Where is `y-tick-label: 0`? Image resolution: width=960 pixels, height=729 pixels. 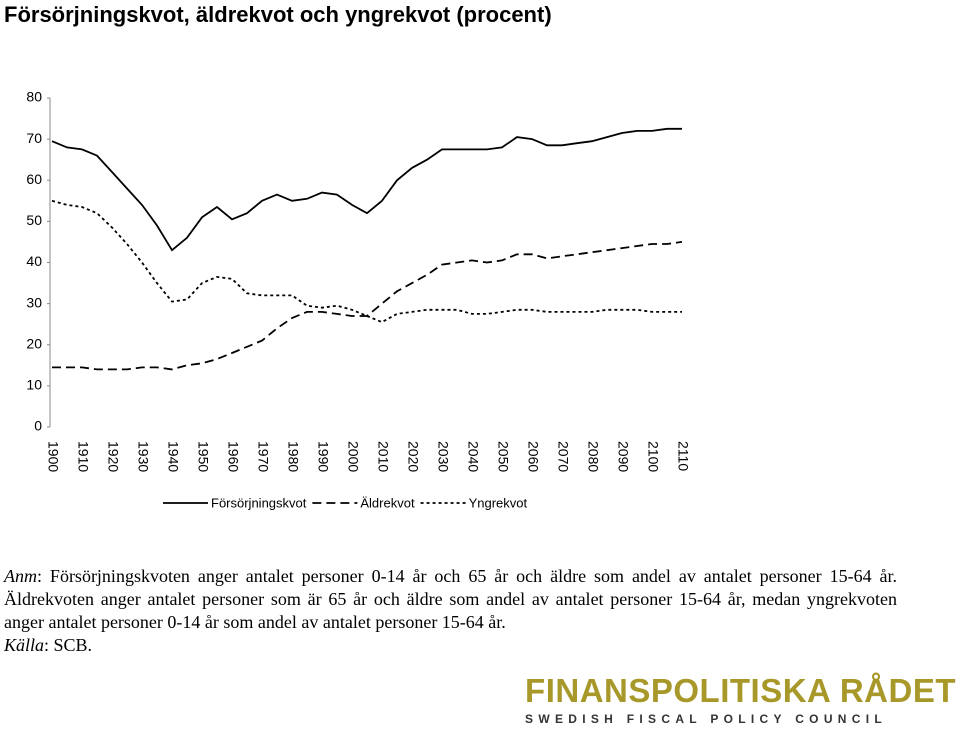 y-tick-label: 0 is located at coordinates (38, 426).